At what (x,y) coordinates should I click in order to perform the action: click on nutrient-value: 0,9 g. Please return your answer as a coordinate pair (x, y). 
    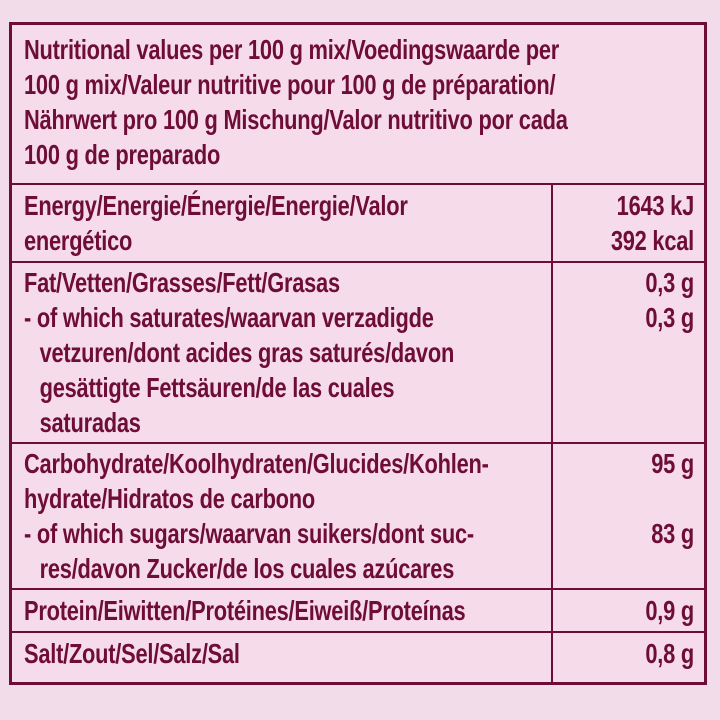
    Looking at the image, I should click on (669, 610).